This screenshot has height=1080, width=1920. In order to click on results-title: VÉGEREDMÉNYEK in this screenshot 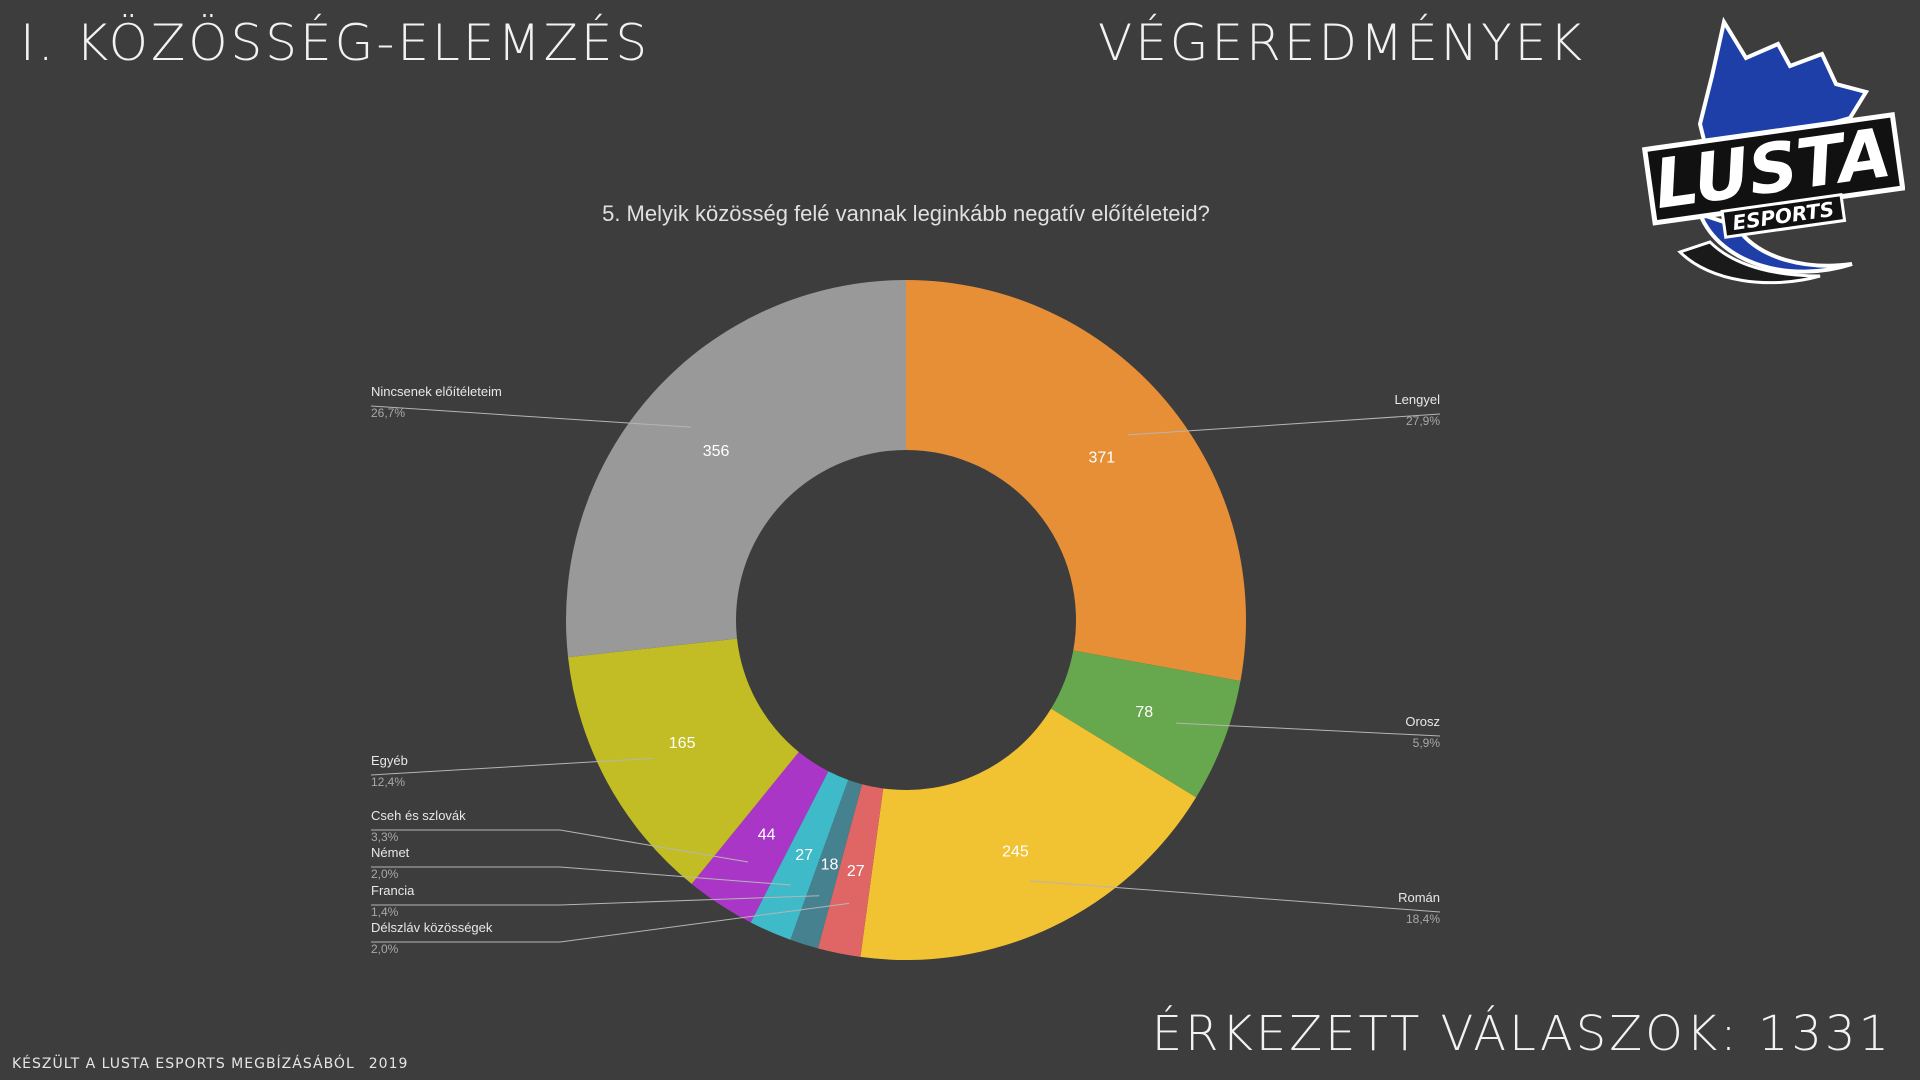, I will do `click(1342, 43)`.